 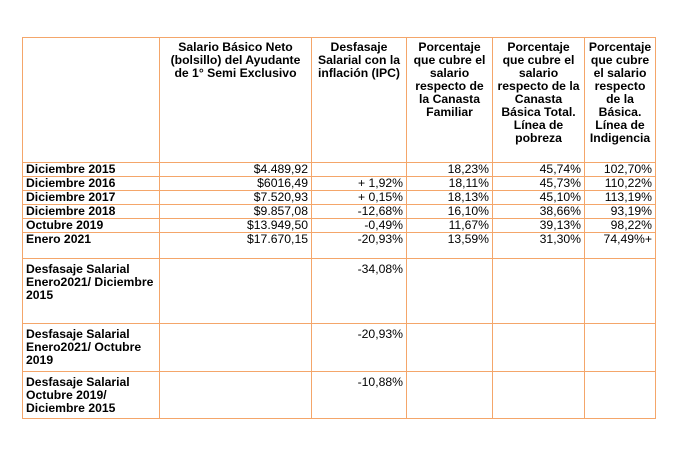 I want to click on pobreza-cell: 38,66%, so click(x=538, y=211).